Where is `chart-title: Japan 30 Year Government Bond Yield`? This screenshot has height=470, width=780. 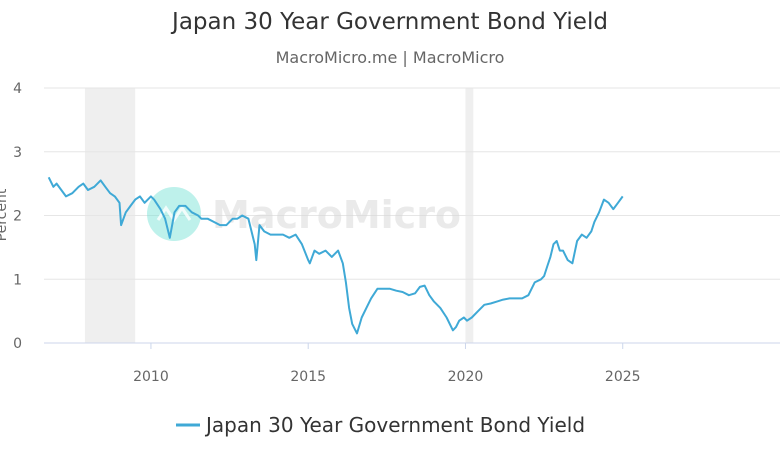 chart-title: Japan 30 Year Government Bond Yield is located at coordinates (390, 22).